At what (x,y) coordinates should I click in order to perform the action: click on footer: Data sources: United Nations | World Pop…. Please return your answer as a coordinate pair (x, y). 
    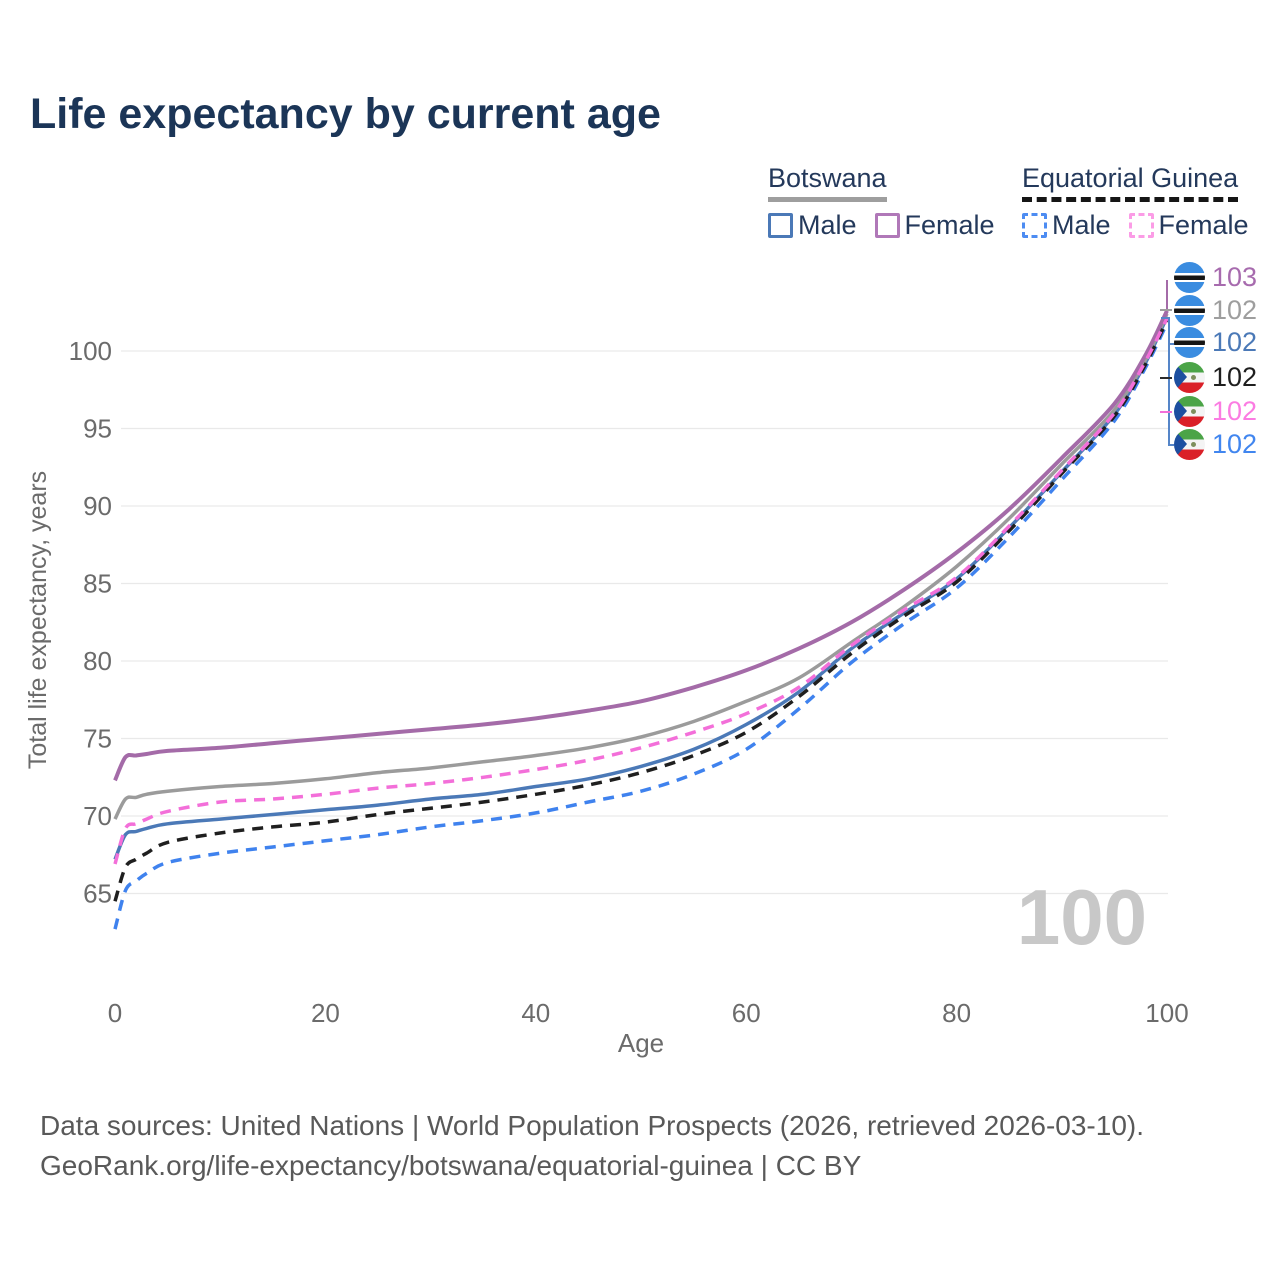
    Looking at the image, I should click on (592, 1146).